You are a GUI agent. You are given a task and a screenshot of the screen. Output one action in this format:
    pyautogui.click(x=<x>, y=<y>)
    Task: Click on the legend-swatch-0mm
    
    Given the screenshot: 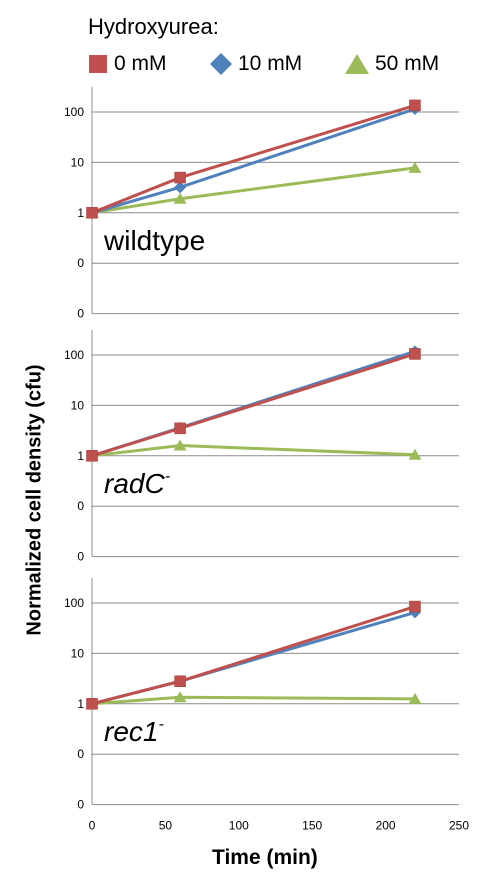 What is the action you would take?
    pyautogui.click(x=98, y=64)
    